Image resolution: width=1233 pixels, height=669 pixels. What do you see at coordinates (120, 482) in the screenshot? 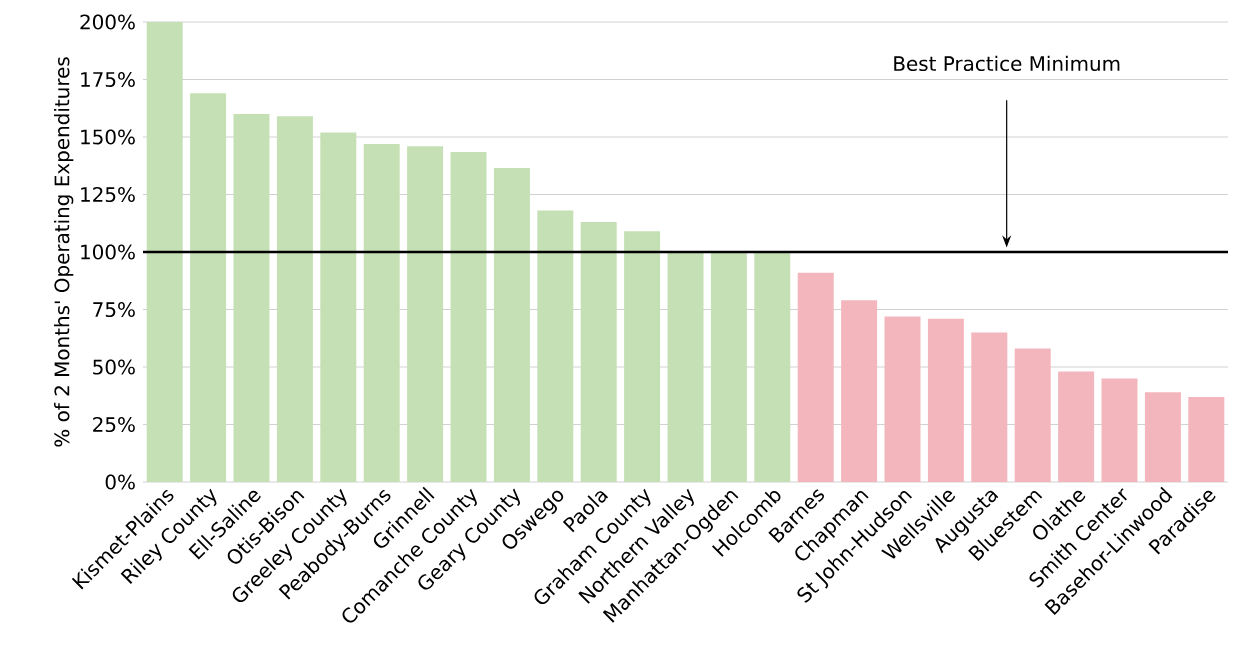
I see `y-tick-label: 0%` at bounding box center [120, 482].